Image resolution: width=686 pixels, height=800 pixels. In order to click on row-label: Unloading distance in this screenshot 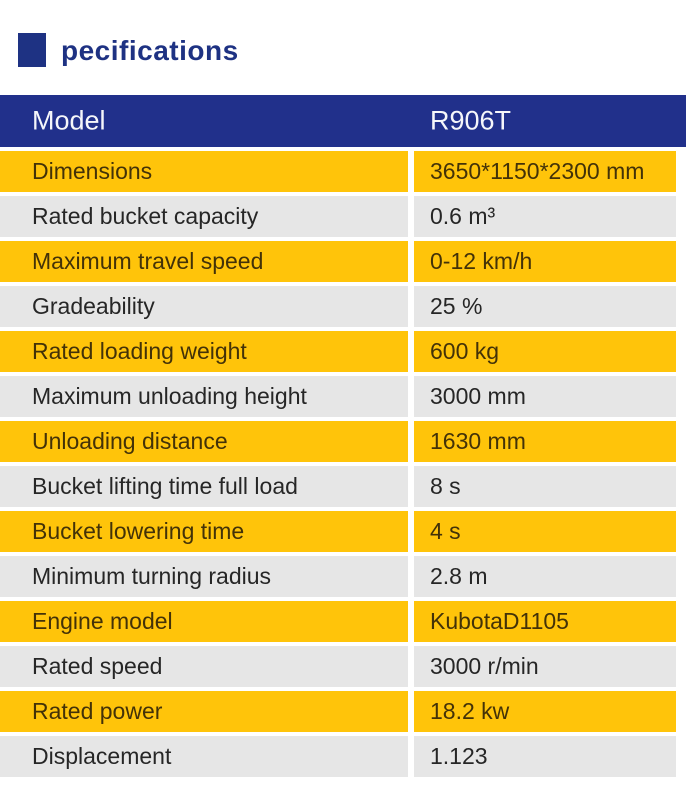, I will do `click(204, 441)`.